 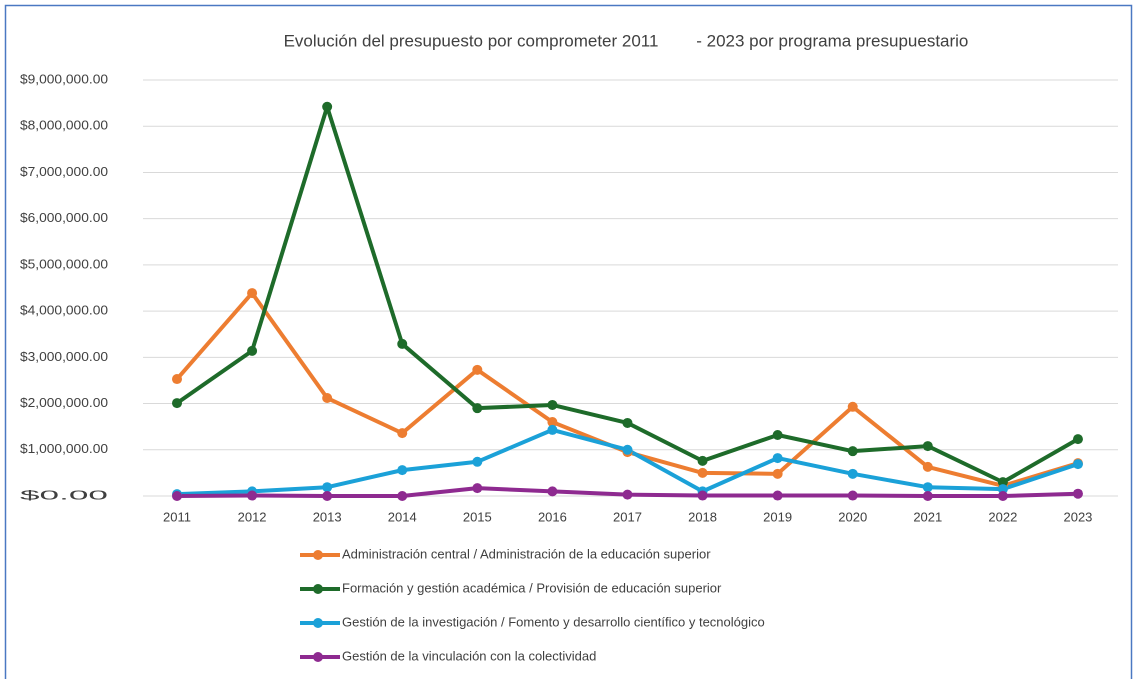 What do you see at coordinates (927, 516) in the screenshot?
I see `x-tick-label: 2021` at bounding box center [927, 516].